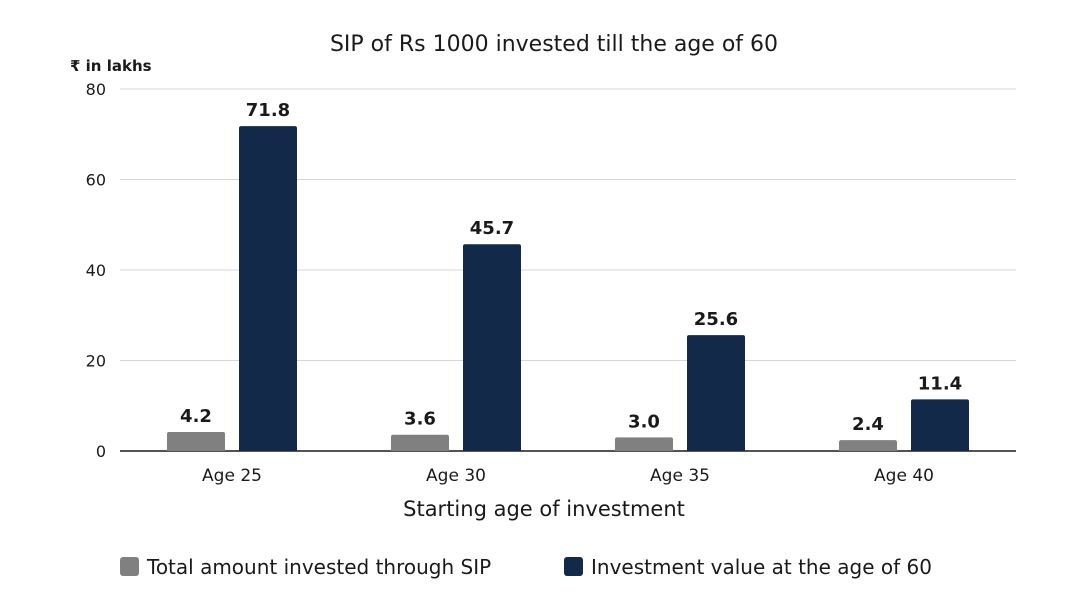 Image resolution: width=1075 pixels, height=600 pixels. Describe the element at coordinates (96, 361) in the screenshot. I see `y-tick-label: 20` at that location.